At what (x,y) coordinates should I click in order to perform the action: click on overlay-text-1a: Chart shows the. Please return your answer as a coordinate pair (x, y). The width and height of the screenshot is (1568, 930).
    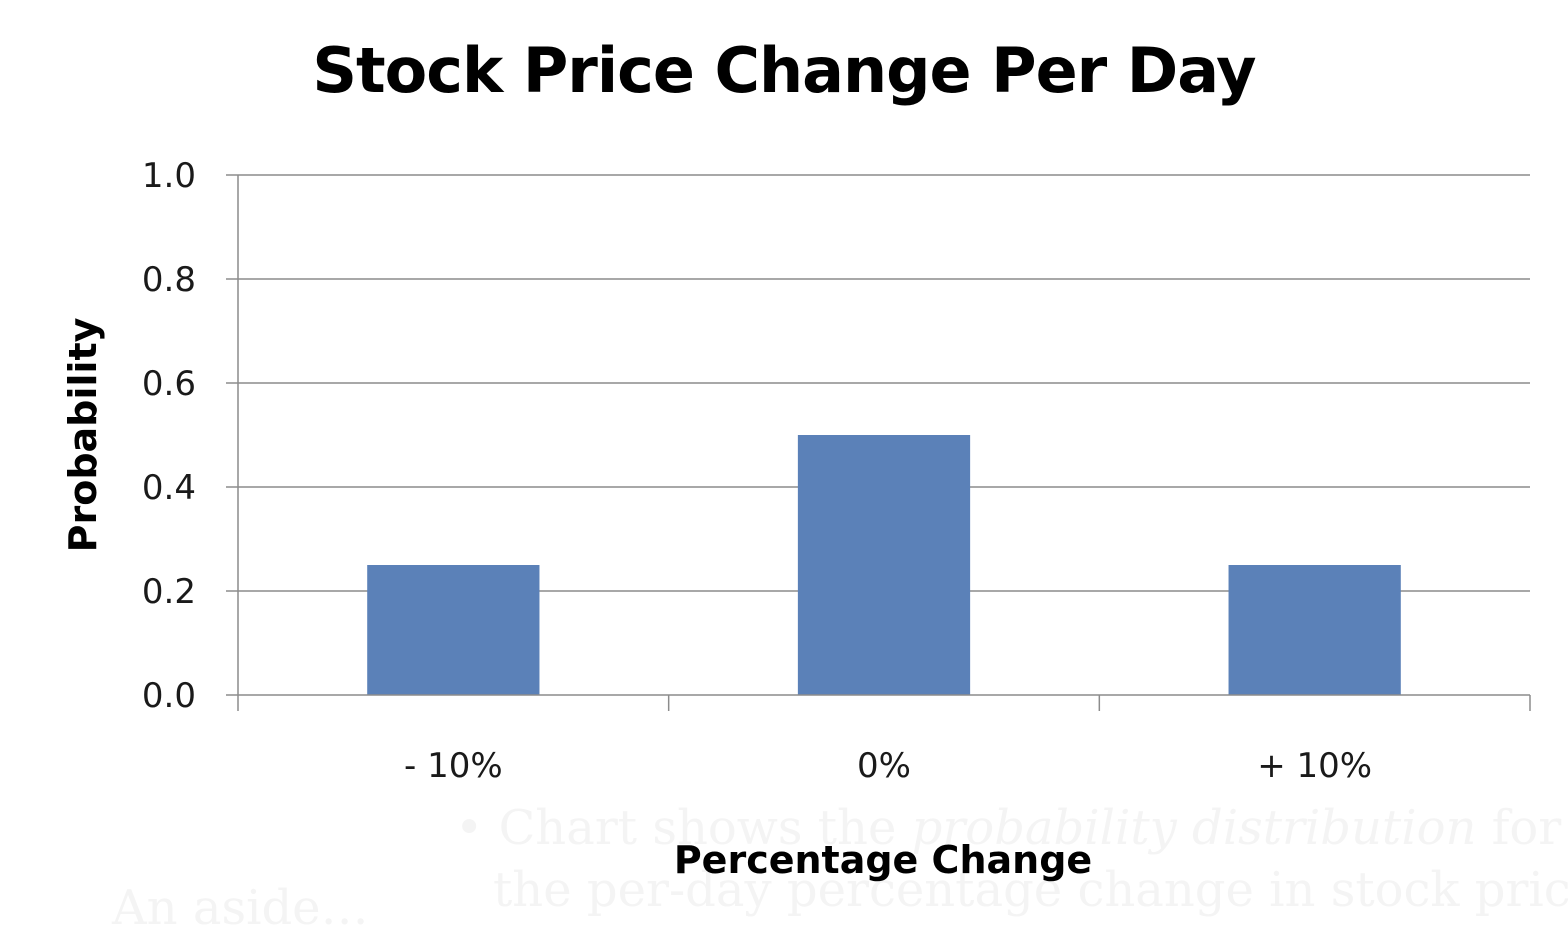
    Looking at the image, I should click on (705, 828).